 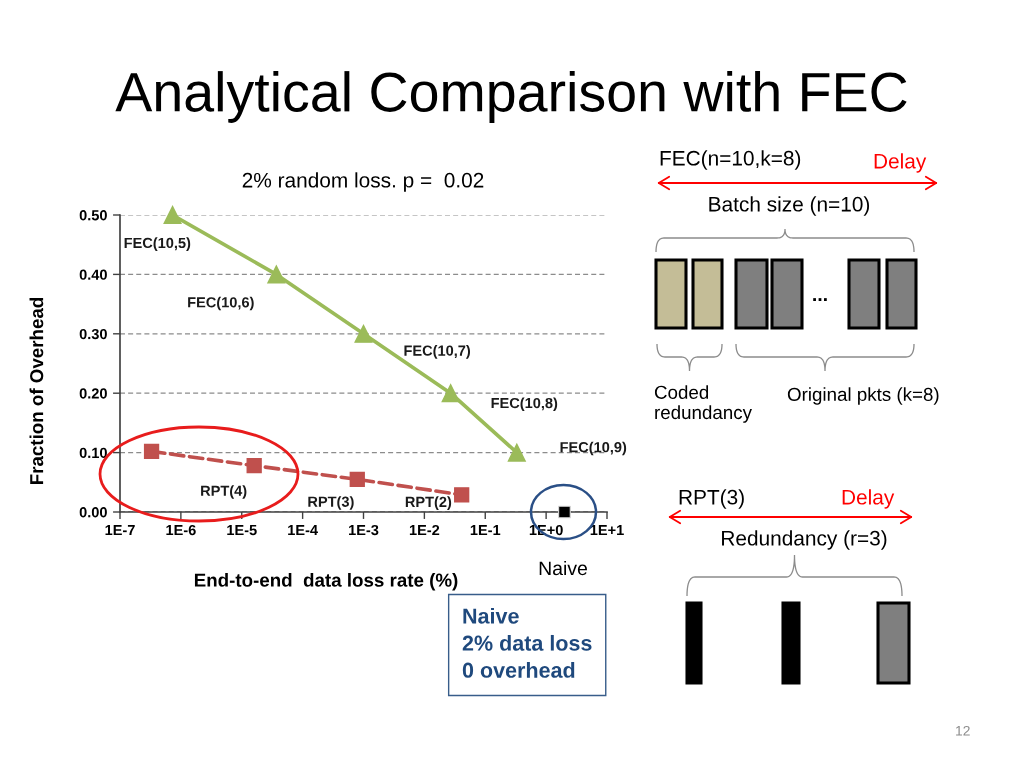 What do you see at coordinates (963, 730) in the screenshot?
I see `text: 12` at bounding box center [963, 730].